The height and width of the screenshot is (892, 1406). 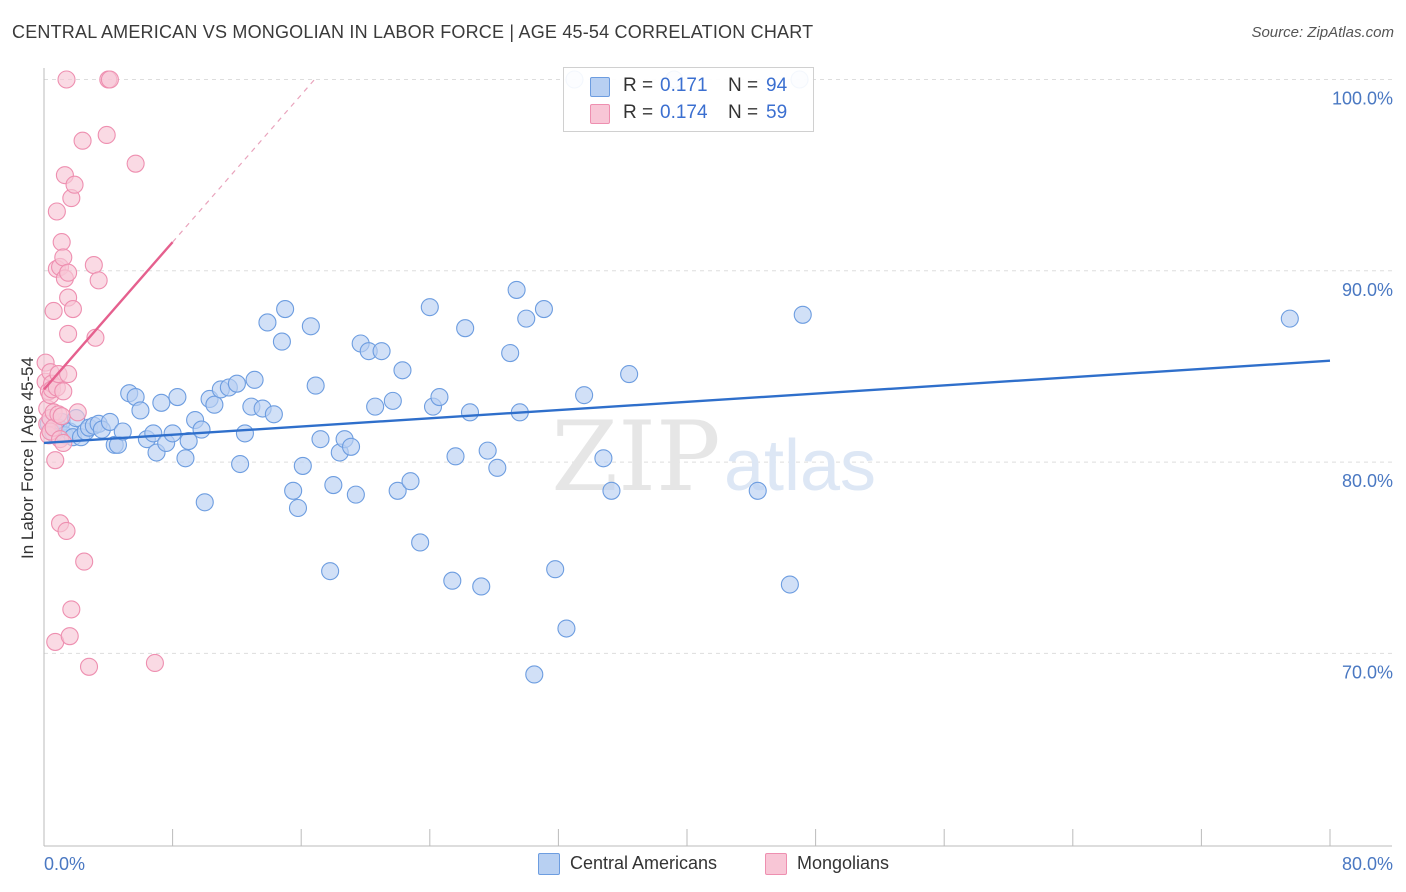 I want to click on legend-r-value: 0.174, so click(x=684, y=112).